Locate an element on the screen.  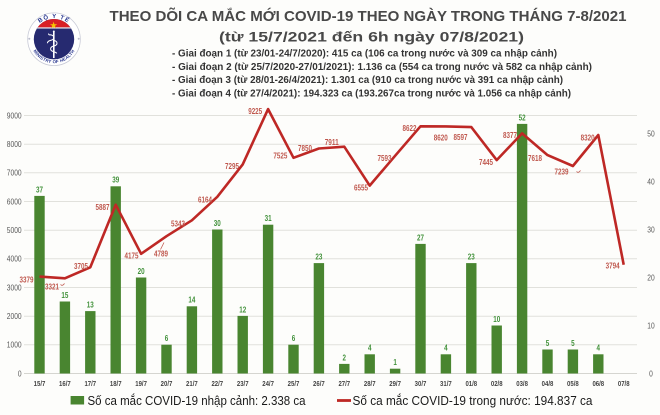
svg-text: 7618 is located at coordinates (535, 158).